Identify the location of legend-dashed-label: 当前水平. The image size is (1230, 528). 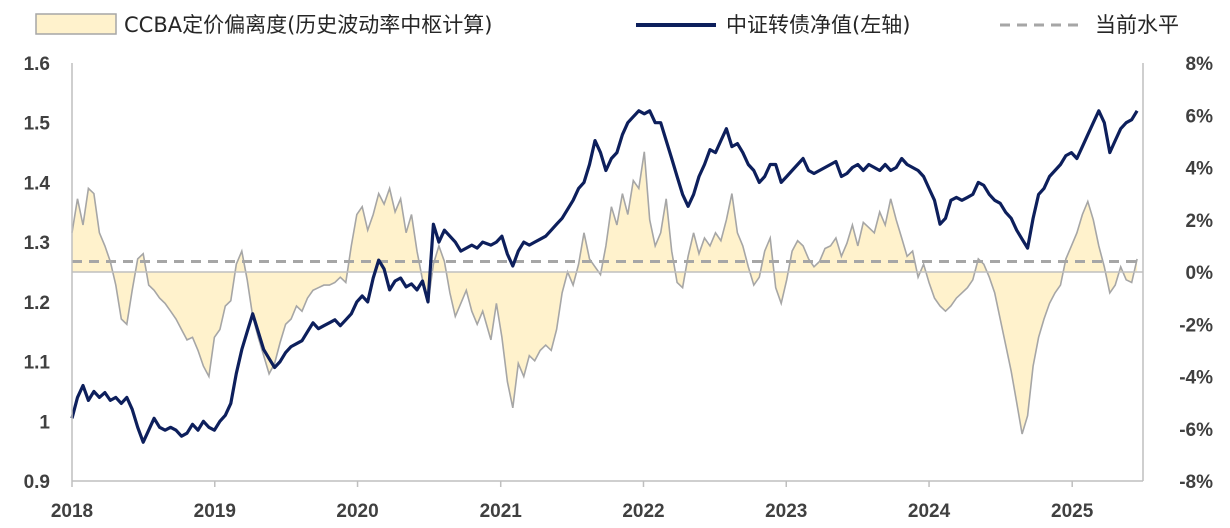
(1137, 25).